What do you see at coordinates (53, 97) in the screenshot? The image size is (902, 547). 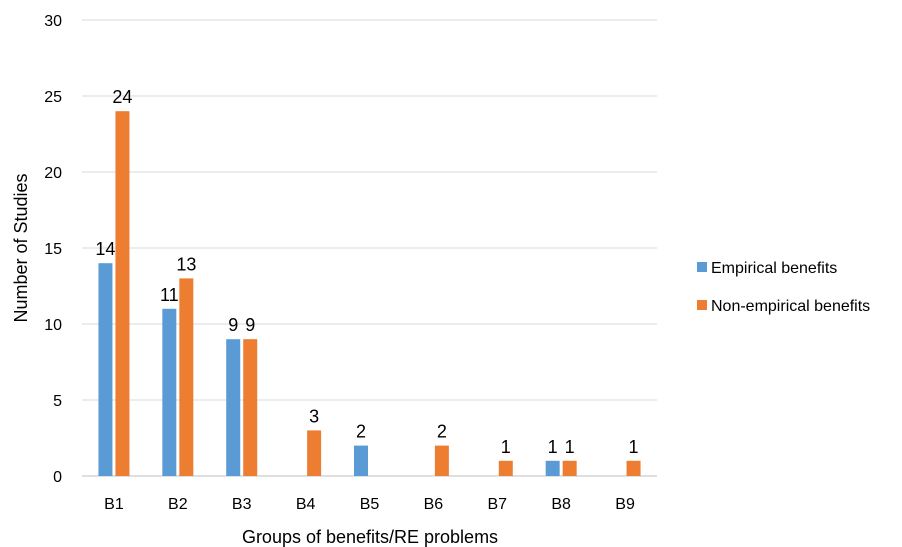 I see `y-tick-label: 25` at bounding box center [53, 97].